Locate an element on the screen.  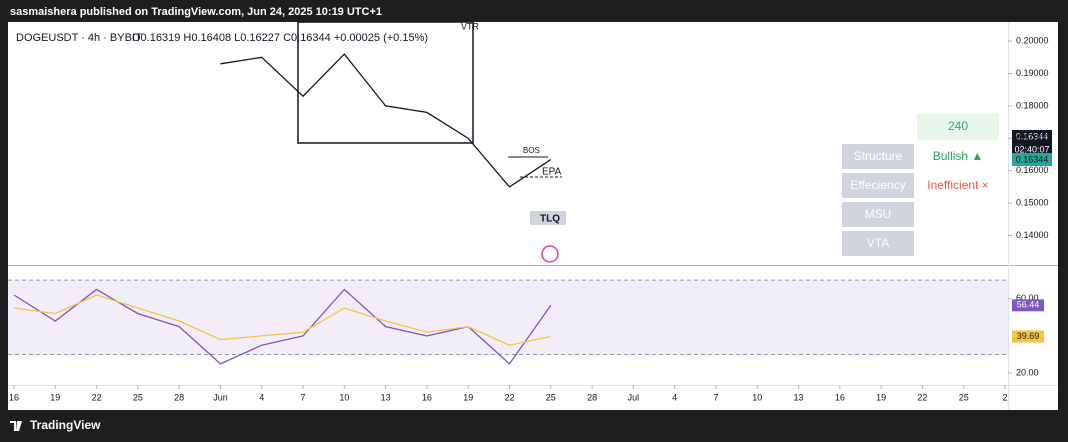
last-price-marker: 0.16344 is located at coordinates (1032, 159).